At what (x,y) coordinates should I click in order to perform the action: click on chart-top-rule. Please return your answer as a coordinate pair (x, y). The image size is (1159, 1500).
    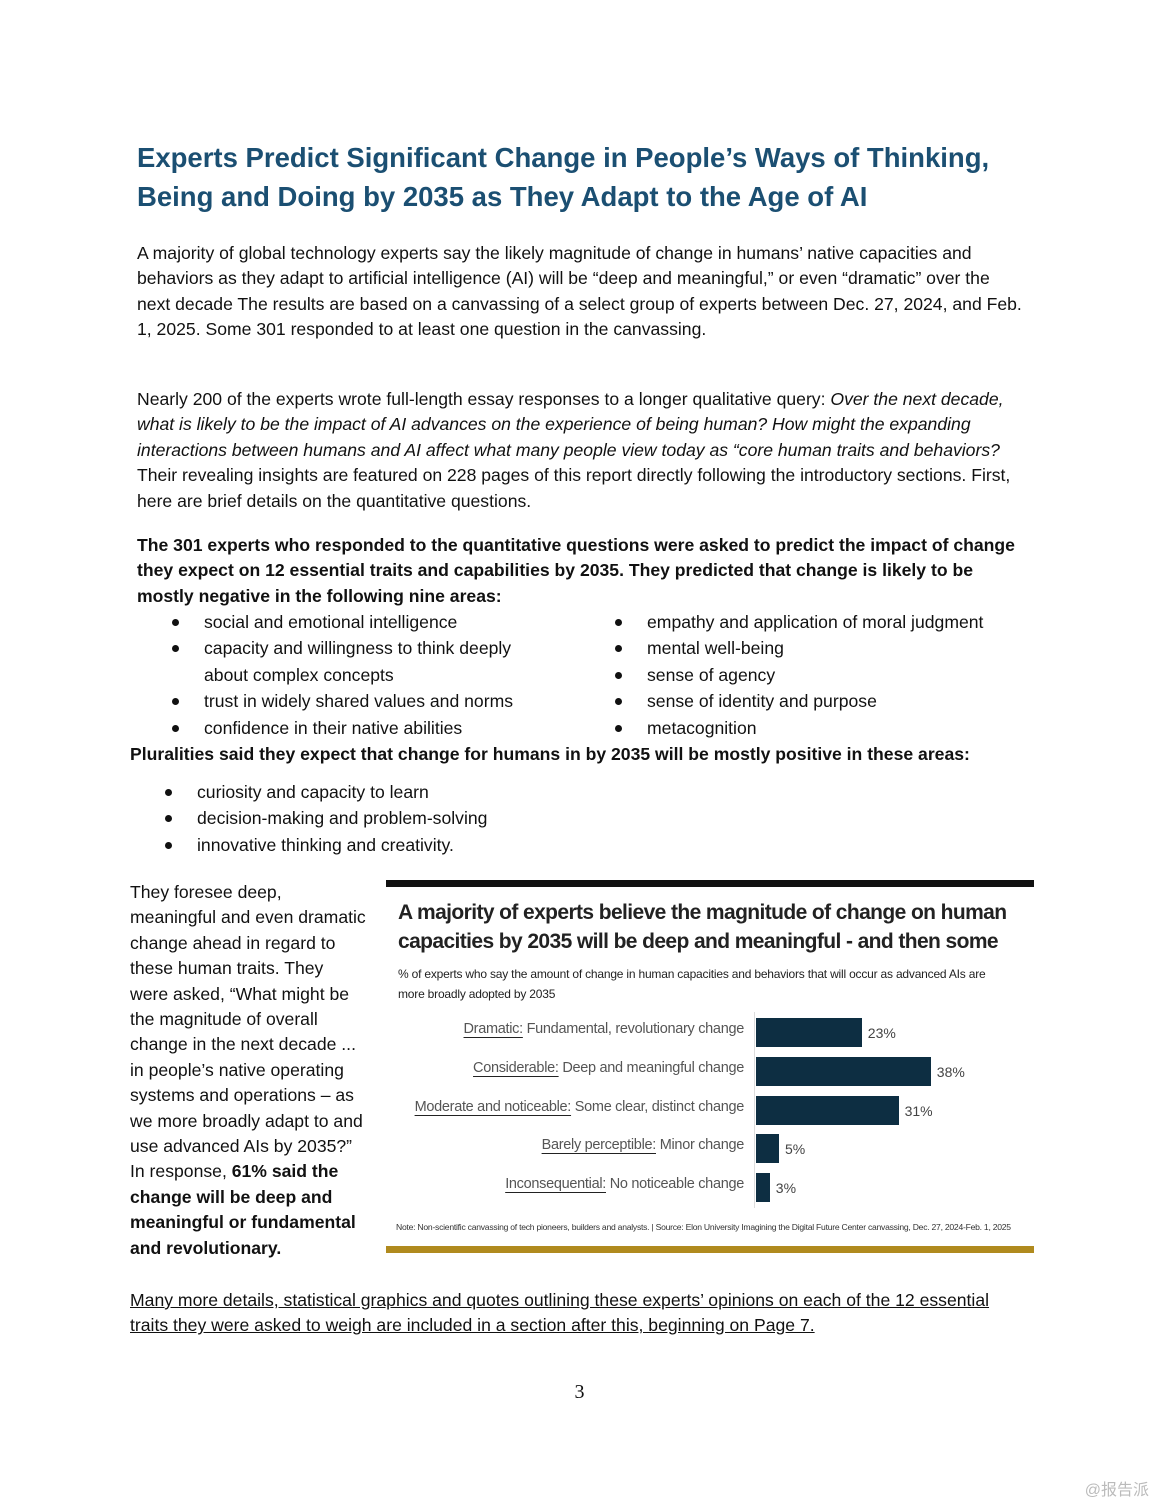
    Looking at the image, I should click on (710, 883).